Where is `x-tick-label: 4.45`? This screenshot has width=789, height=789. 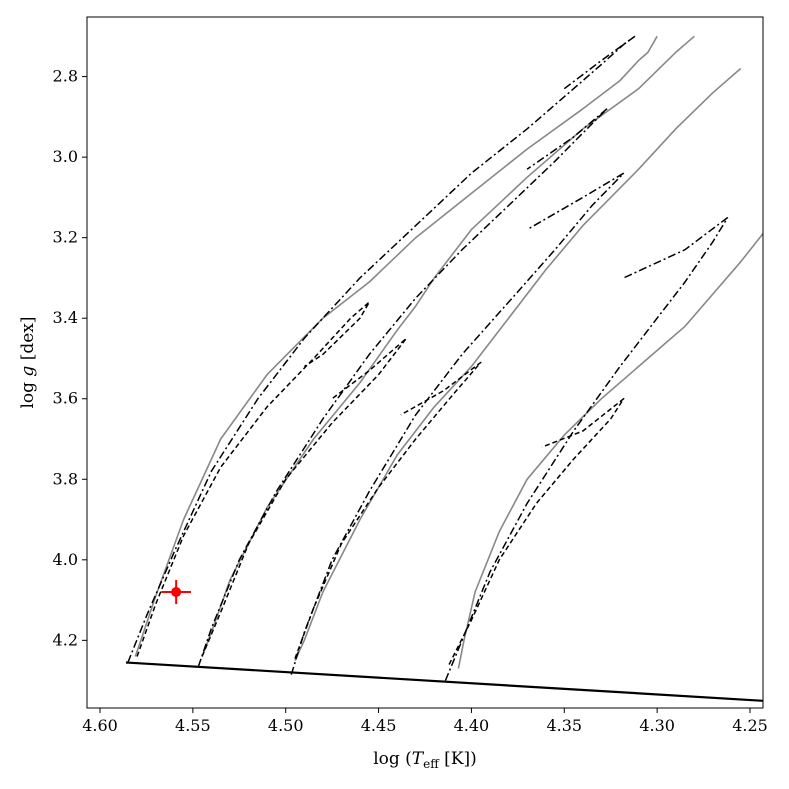 x-tick-label: 4.45 is located at coordinates (379, 725).